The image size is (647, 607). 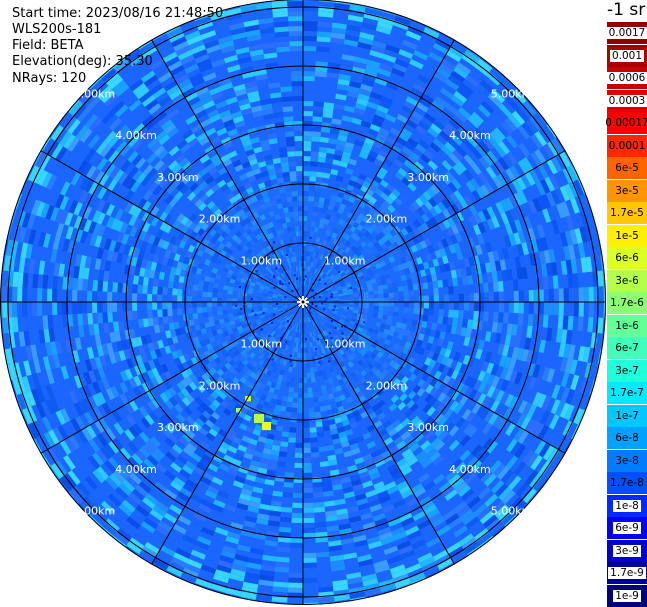 What do you see at coordinates (626, 10) in the screenshot?
I see `colorbar-units-title: -1 sr` at bounding box center [626, 10].